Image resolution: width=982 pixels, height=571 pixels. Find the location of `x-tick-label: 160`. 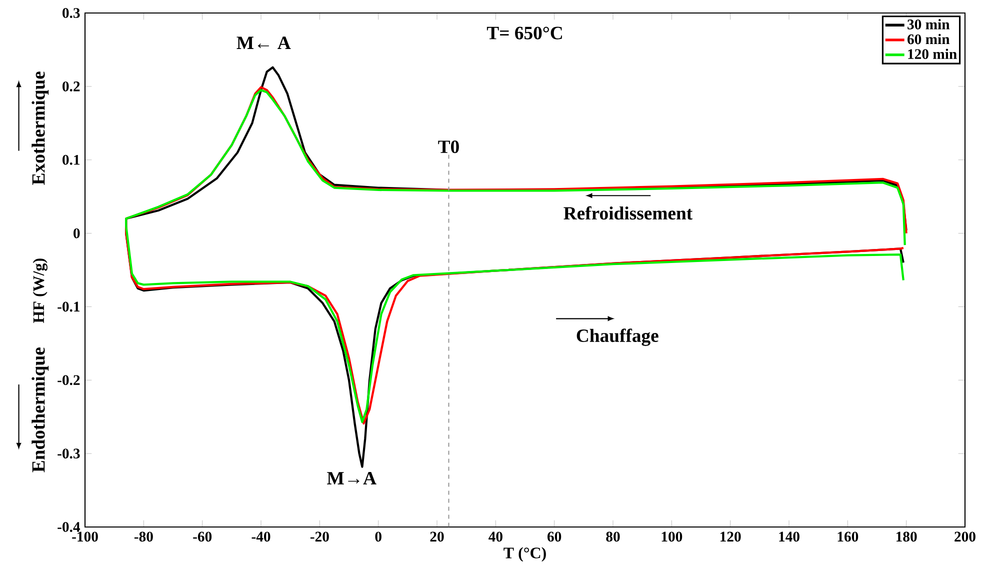

x-tick-label: 160 is located at coordinates (848, 537).